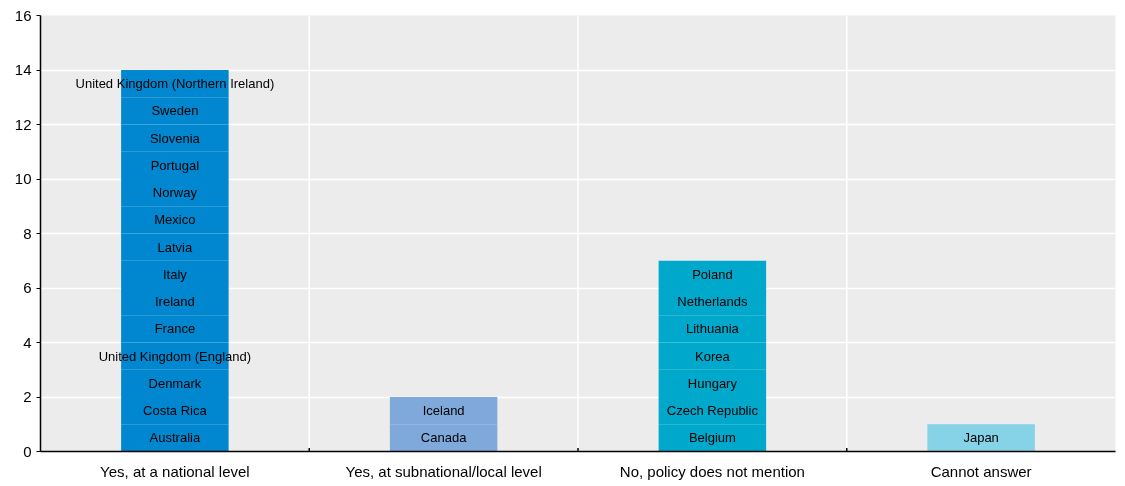 The height and width of the screenshot is (486, 1125). What do you see at coordinates (175, 111) in the screenshot?
I see `series-label: Sweden` at bounding box center [175, 111].